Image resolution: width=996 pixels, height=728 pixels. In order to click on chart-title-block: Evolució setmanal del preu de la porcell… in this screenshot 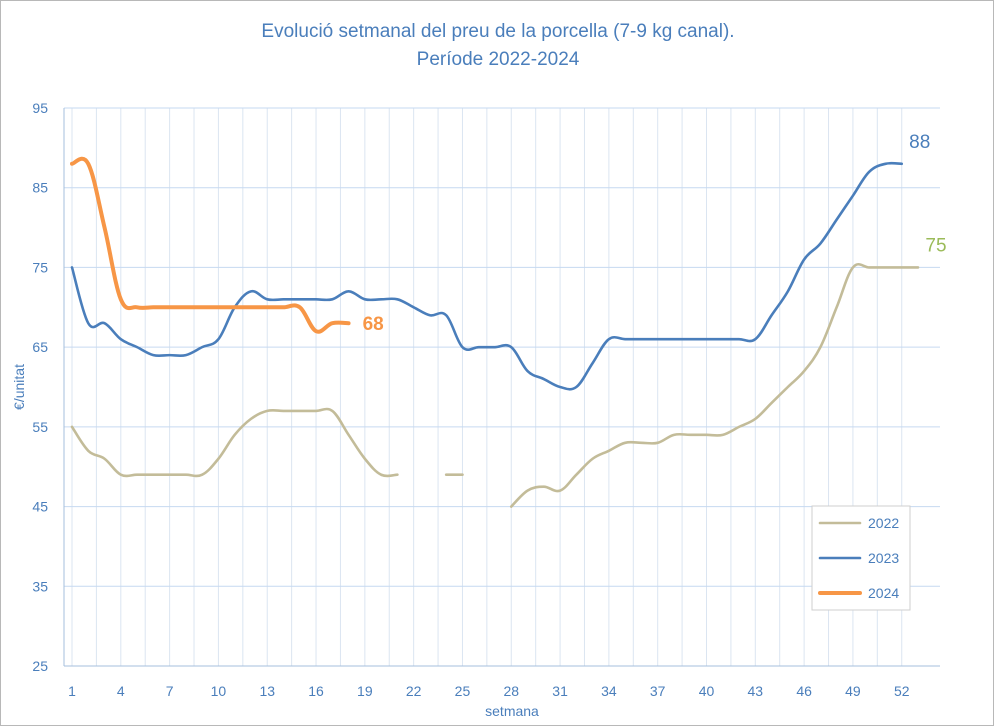, I will do `click(498, 46)`.